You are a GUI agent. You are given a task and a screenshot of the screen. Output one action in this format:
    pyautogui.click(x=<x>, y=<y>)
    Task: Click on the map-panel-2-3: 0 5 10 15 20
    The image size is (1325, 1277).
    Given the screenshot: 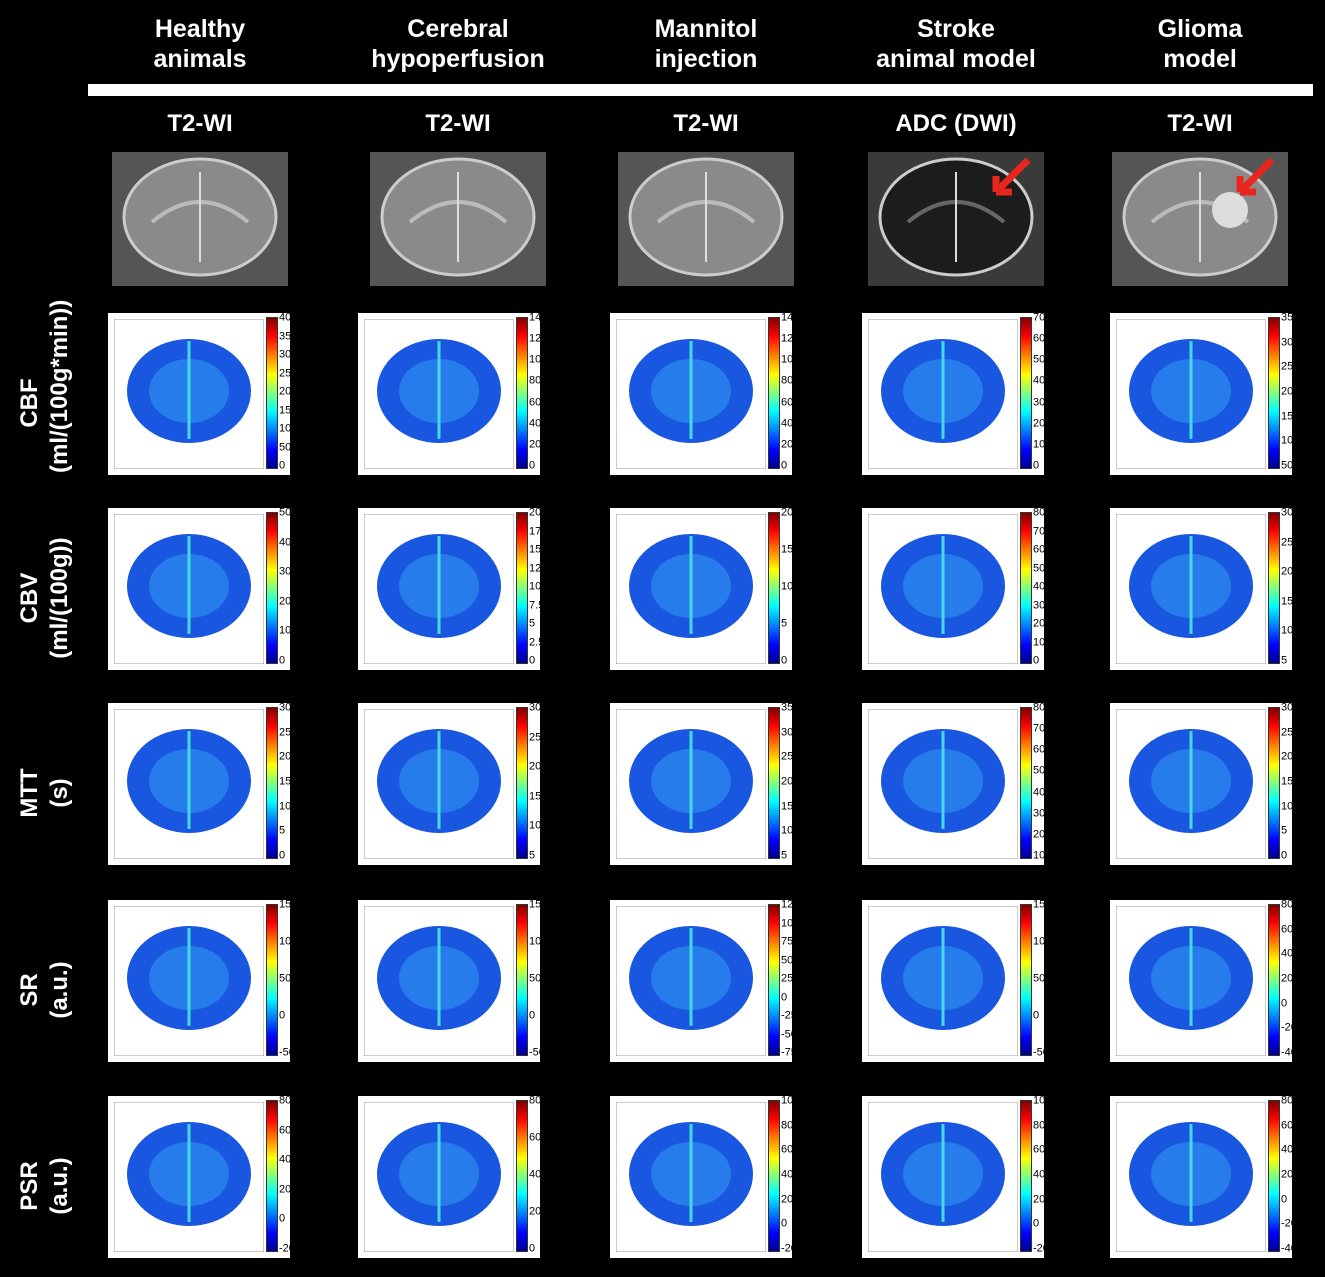 What is the action you would take?
    pyautogui.click(x=701, y=588)
    